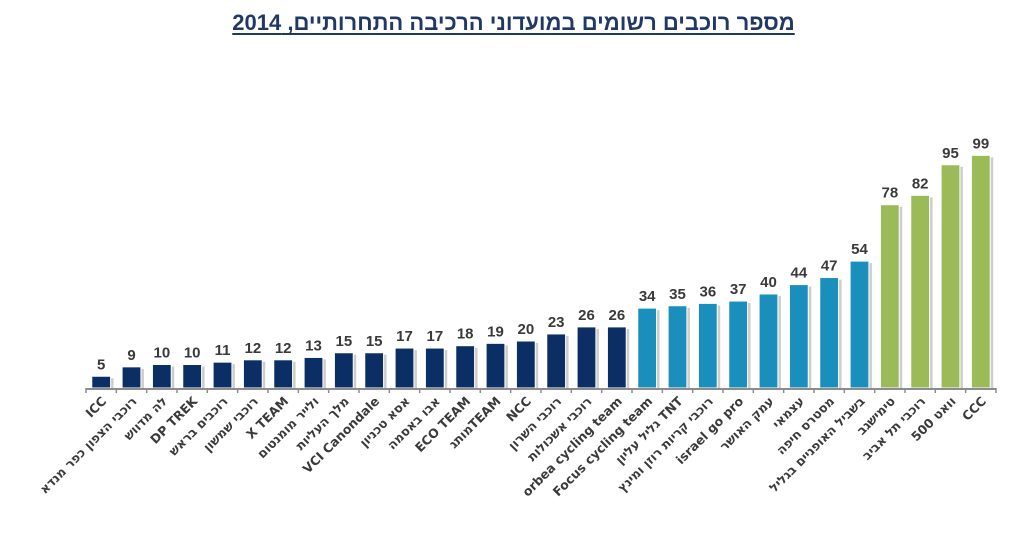  I want to click on data-label: 99, so click(980, 143).